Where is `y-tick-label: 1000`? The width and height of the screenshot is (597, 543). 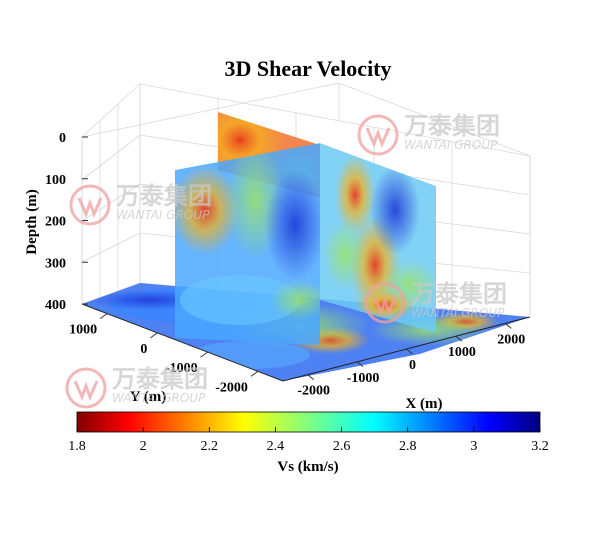 y-tick-label: 1000 is located at coordinates (83, 330).